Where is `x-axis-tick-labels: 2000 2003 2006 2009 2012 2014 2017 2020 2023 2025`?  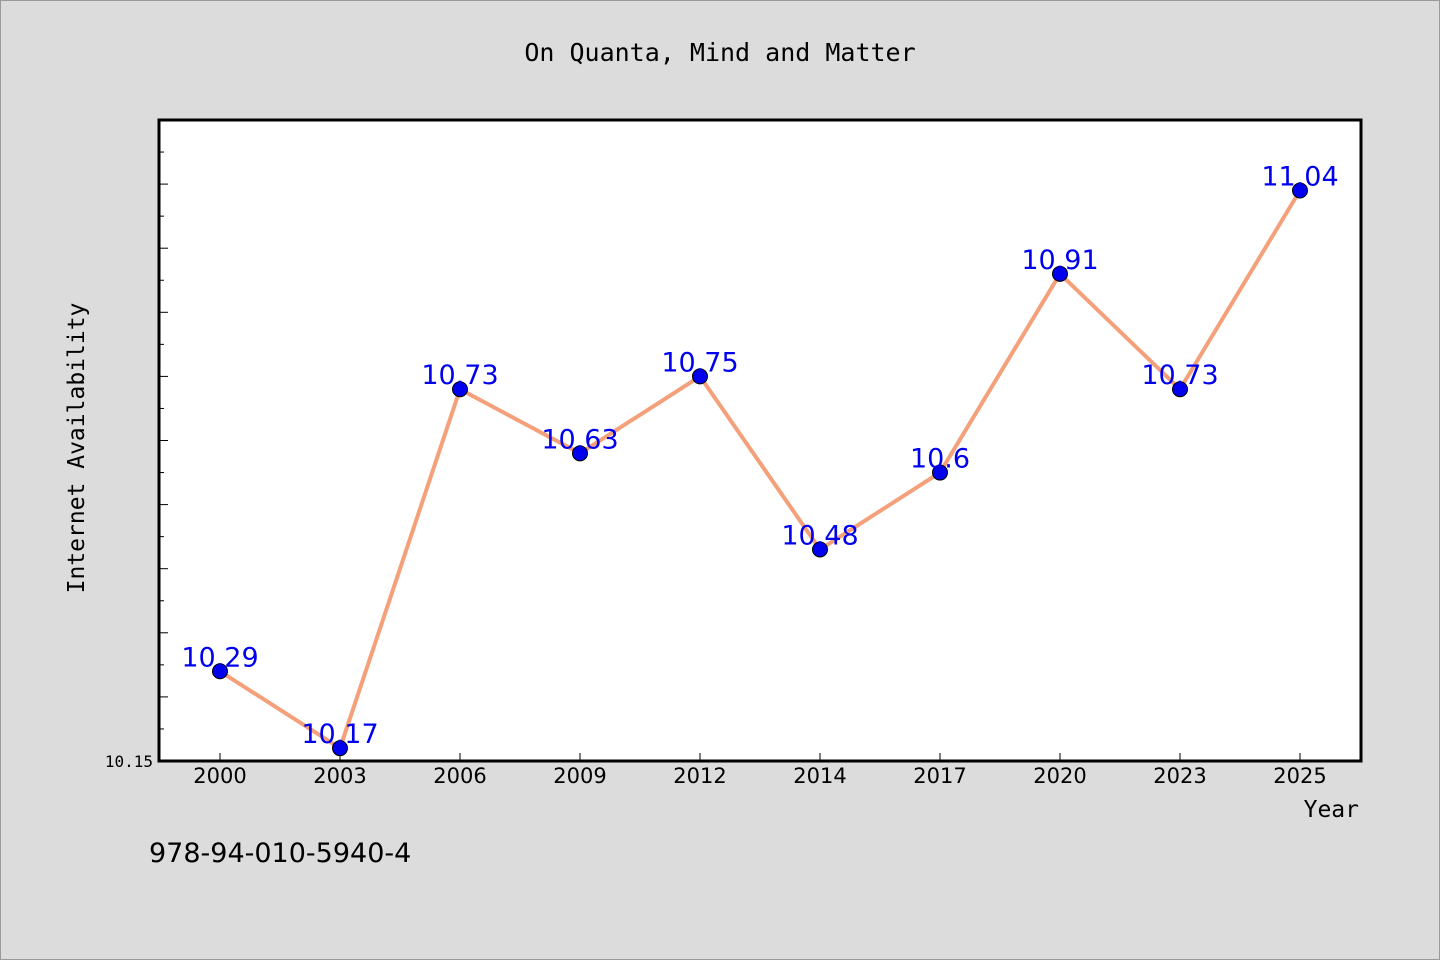
x-axis-tick-labels: 2000 2003 2006 2009 2012 2014 2017 2020 2023 2025 is located at coordinates (759, 776).